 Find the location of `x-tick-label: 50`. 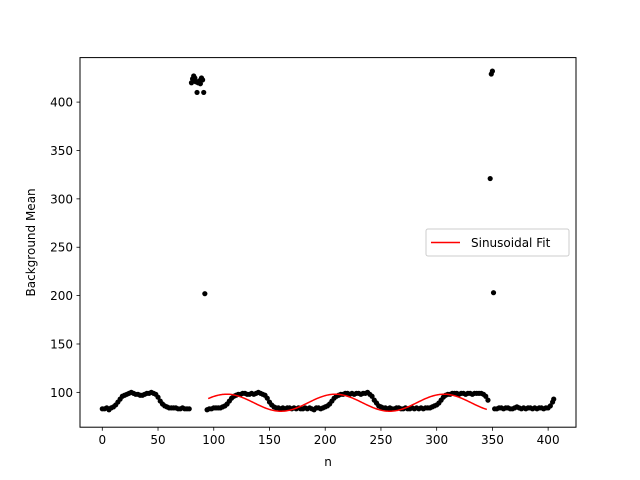

x-tick-label: 50 is located at coordinates (157, 440).